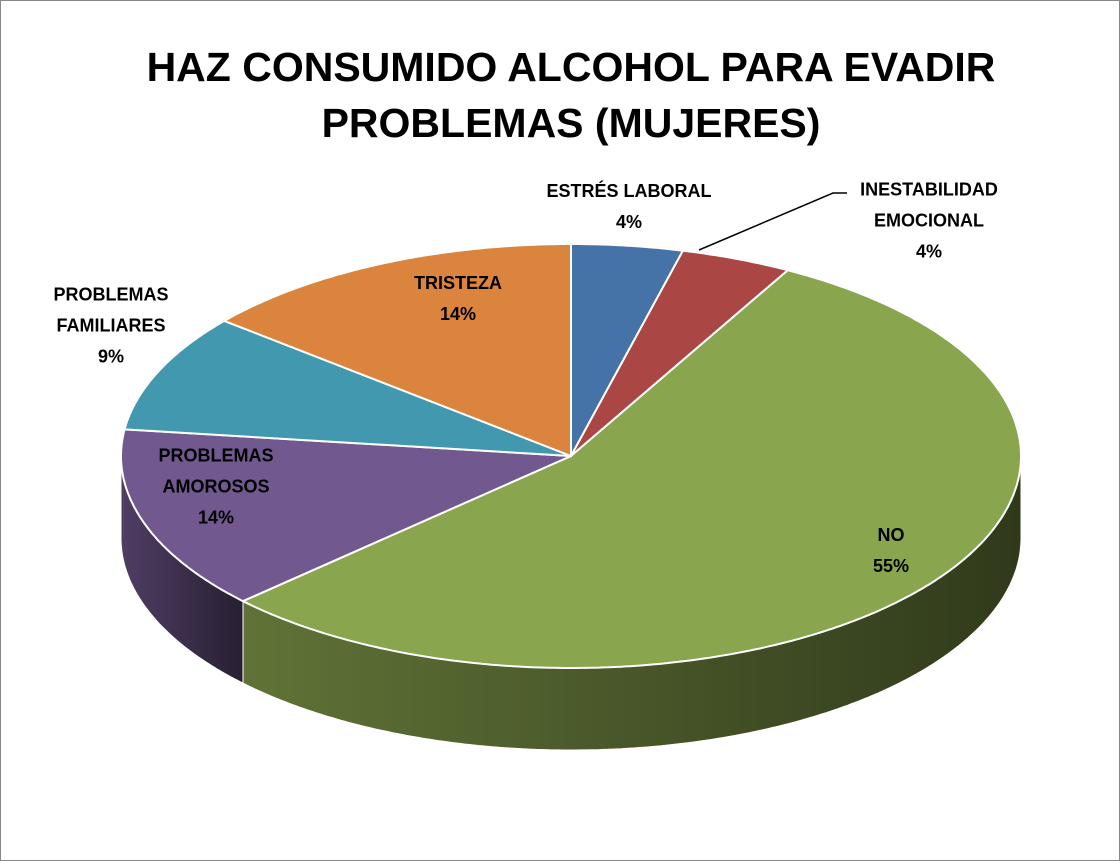 The height and width of the screenshot is (861, 1120). What do you see at coordinates (111, 310) in the screenshot?
I see `category-label: PROBLEMAS FAMILIARES` at bounding box center [111, 310].